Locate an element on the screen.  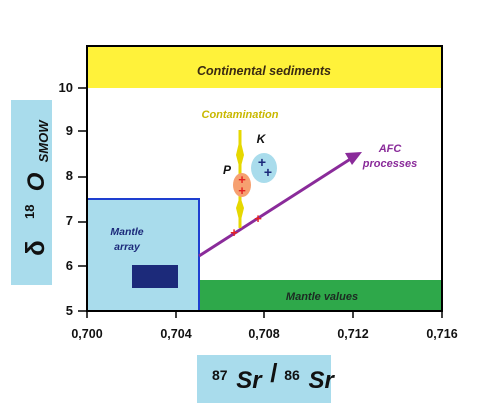
p-label: P is located at coordinates (227, 170).